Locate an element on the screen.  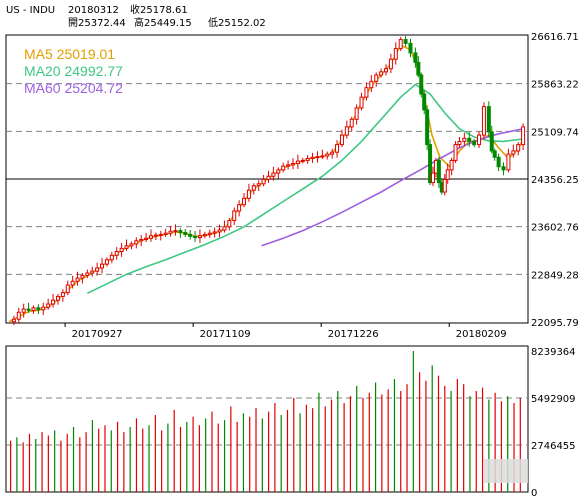
price-tick-label: 23602.76 is located at coordinates (555, 228).